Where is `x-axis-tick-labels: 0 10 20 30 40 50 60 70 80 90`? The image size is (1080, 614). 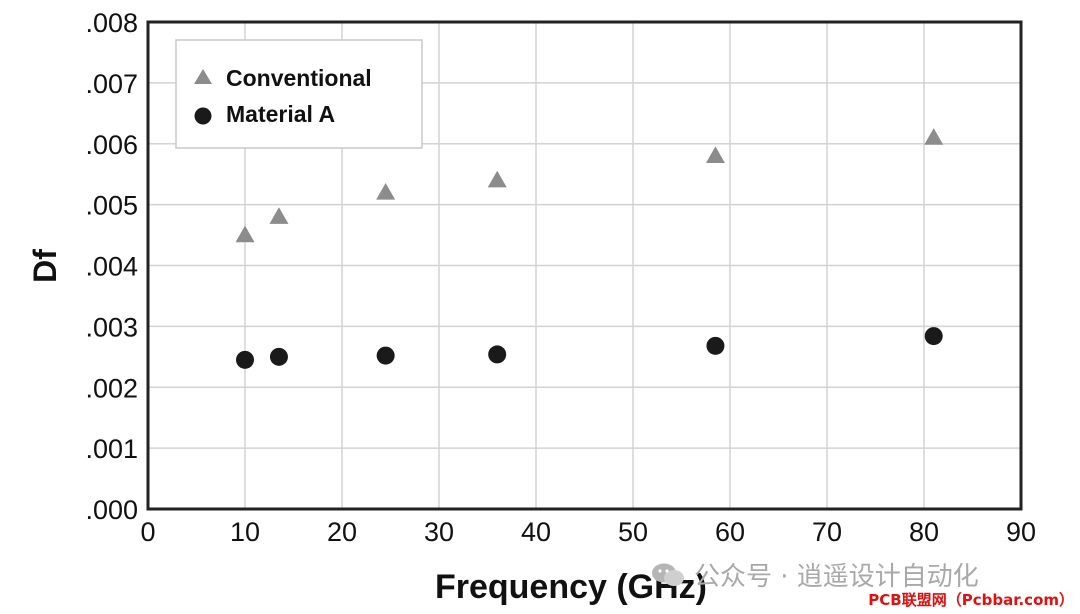
x-axis-tick-labels: 0 10 20 30 40 50 60 70 80 90 is located at coordinates (588, 532).